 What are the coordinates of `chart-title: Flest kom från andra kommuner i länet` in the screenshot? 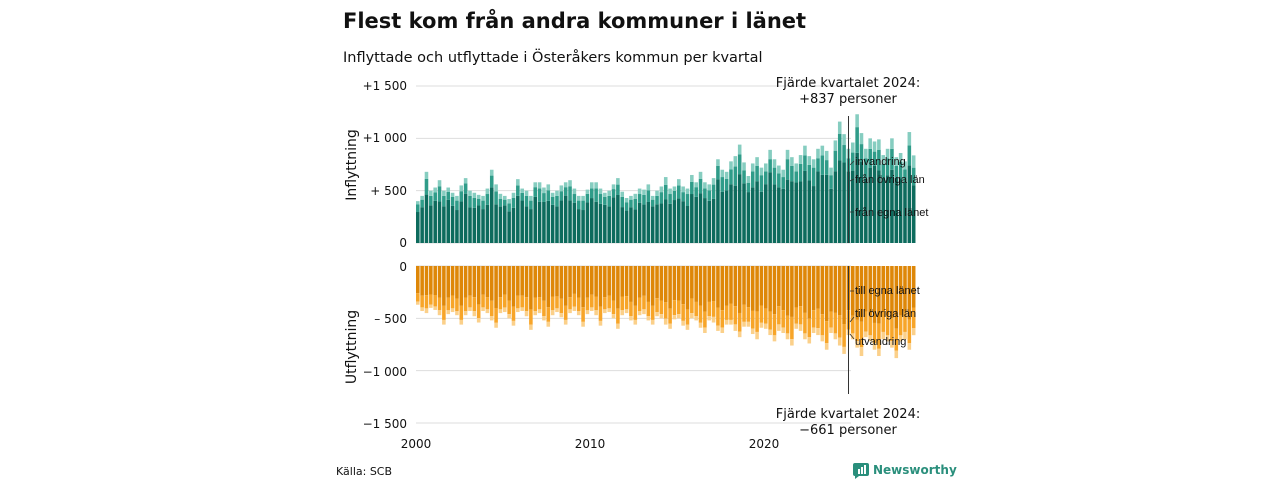 It's located at (574, 20).